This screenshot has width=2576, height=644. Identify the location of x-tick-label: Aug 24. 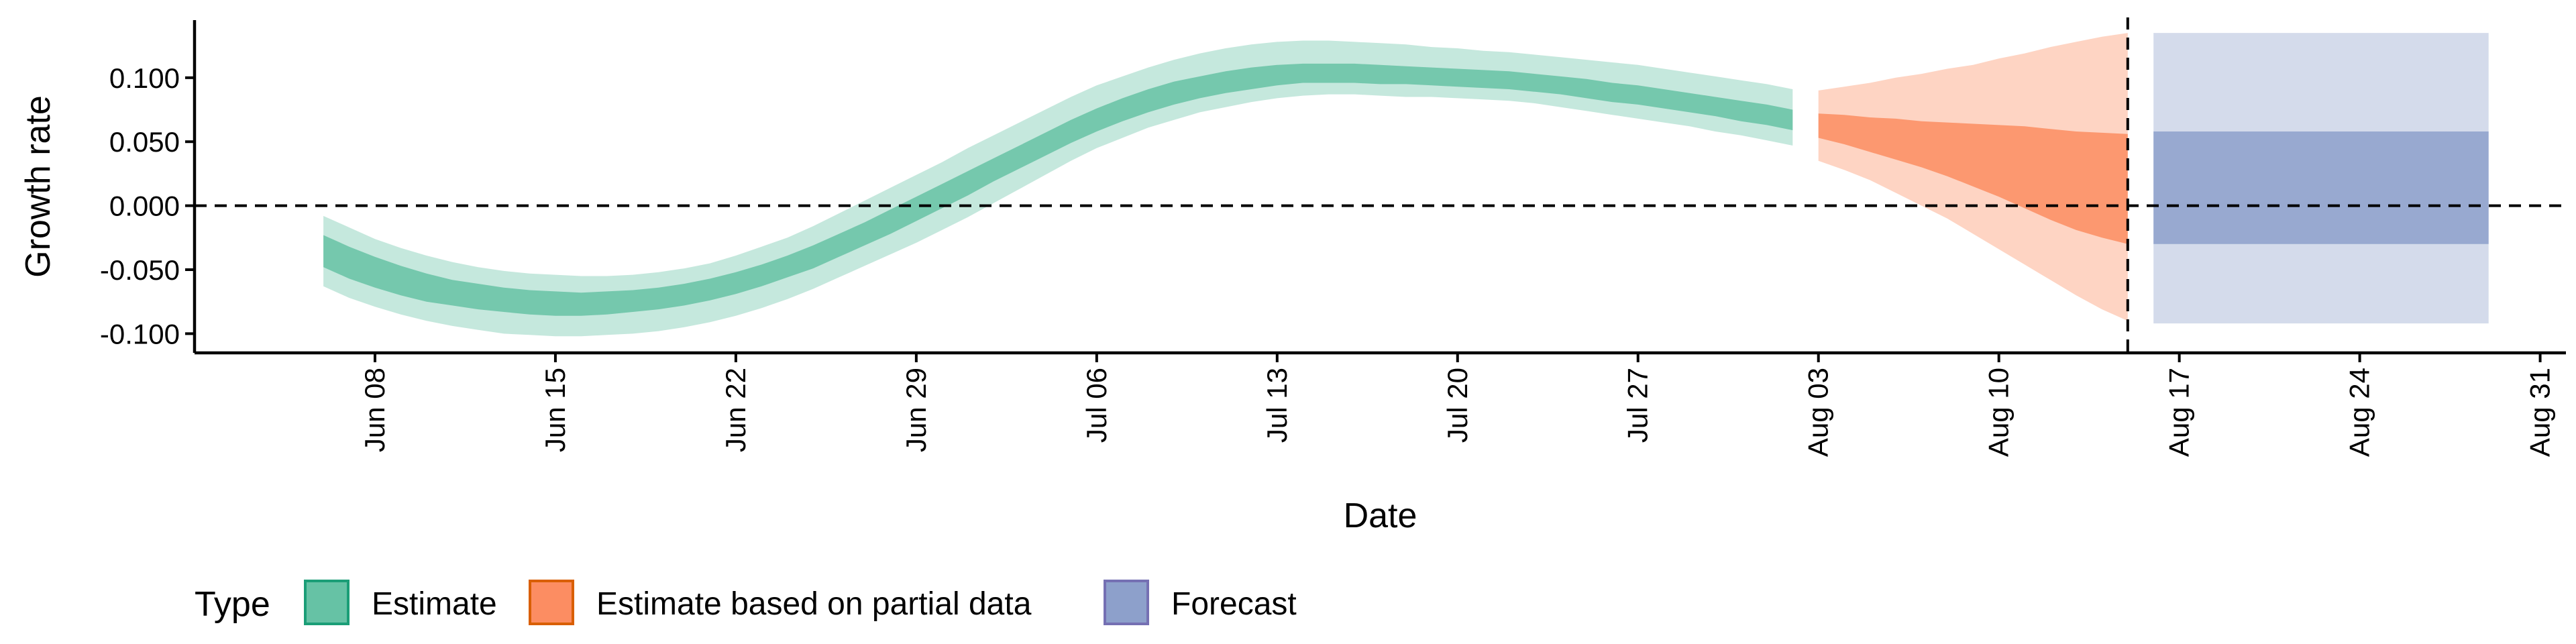
(2359, 412).